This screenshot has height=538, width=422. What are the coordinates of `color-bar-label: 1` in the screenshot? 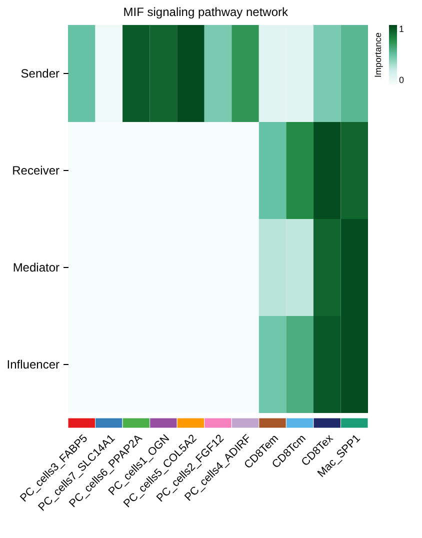 It's located at (401, 29).